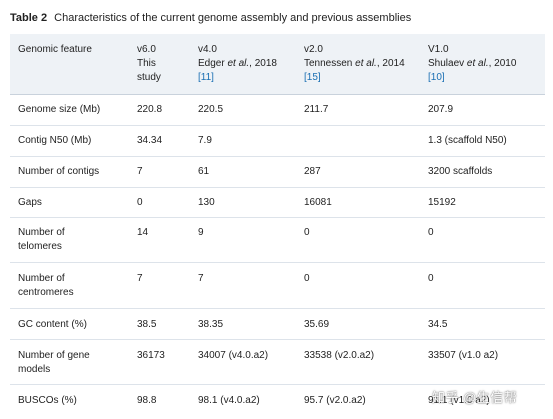  I want to click on header-v1-citation: Shulaev et al., 2010, so click(482, 64).